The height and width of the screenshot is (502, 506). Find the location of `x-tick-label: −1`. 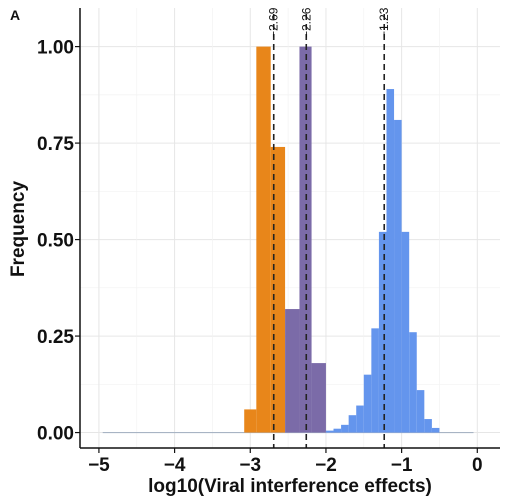

x-tick-label: −1 is located at coordinates (402, 465).